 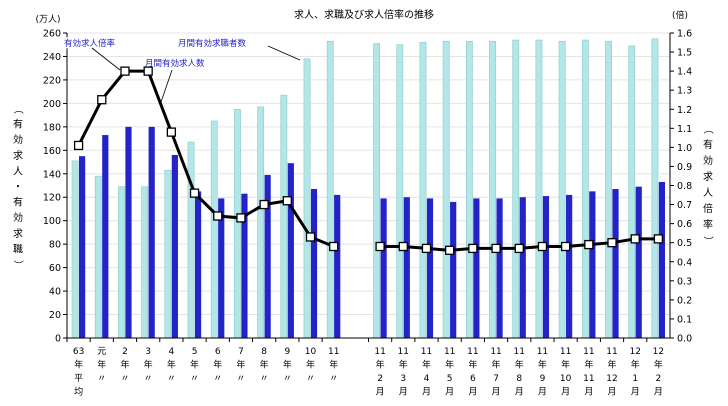 I want to click on axis-label-char: （, so click(x=708, y=129).